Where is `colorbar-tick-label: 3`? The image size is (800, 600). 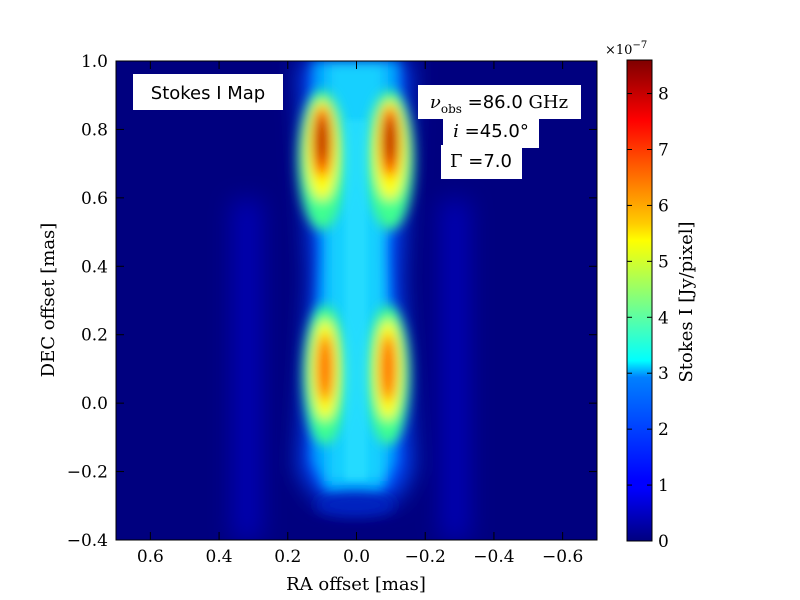 colorbar-tick-label: 3 is located at coordinates (663, 374).